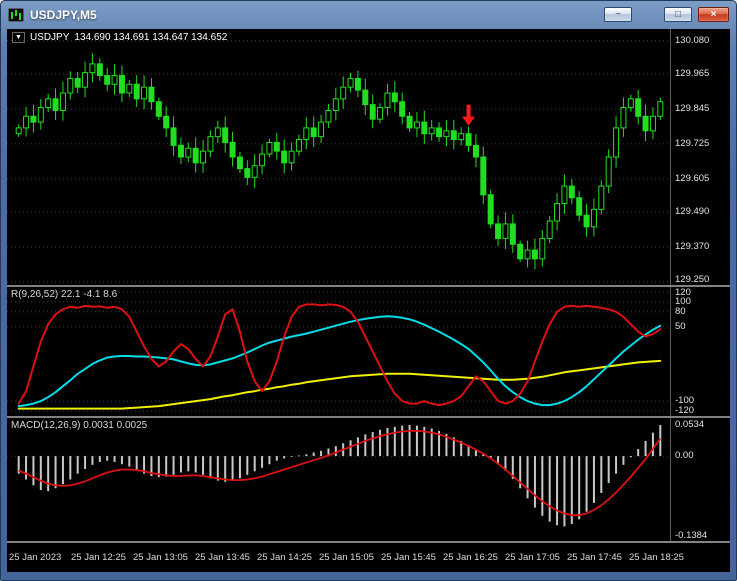  I want to click on quote-line: ▼ USDJPY 134.690 134.691 134.647 134.652, so click(119, 37).